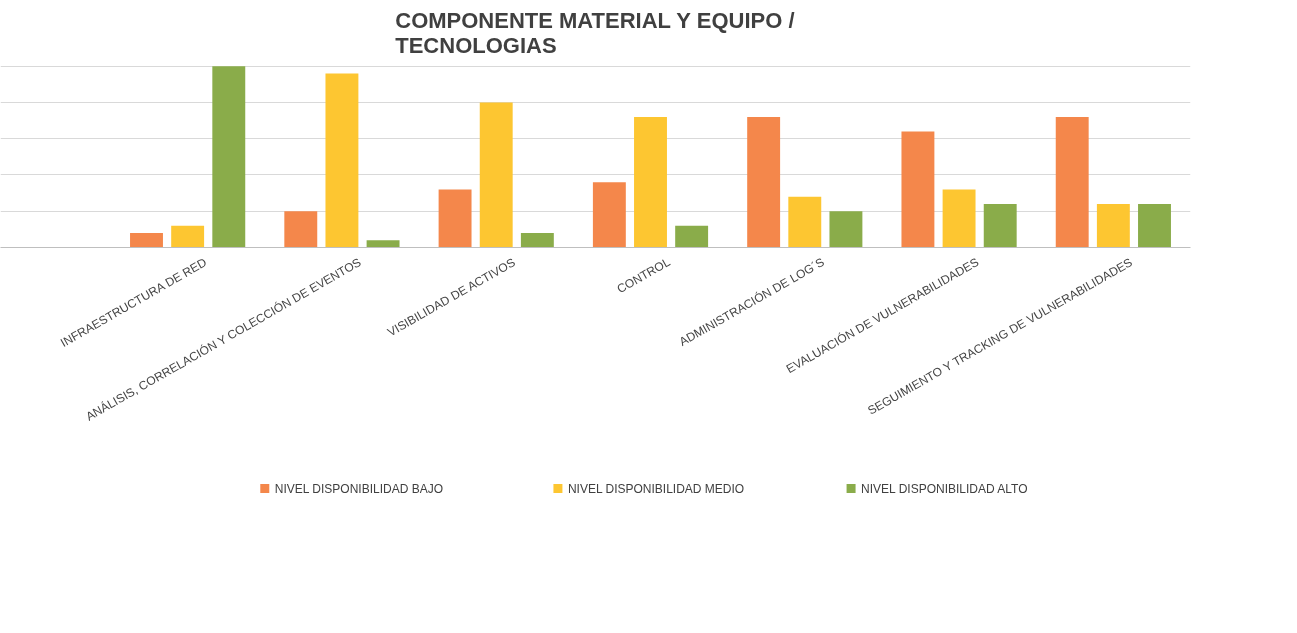 Image resolution: width=1297 pixels, height=633 pixels. Describe the element at coordinates (595, 32) in the screenshot. I see `chart-title: COMPONENTE MATERIAL Y EQUIPO / TECNOLOGIAS` at that location.